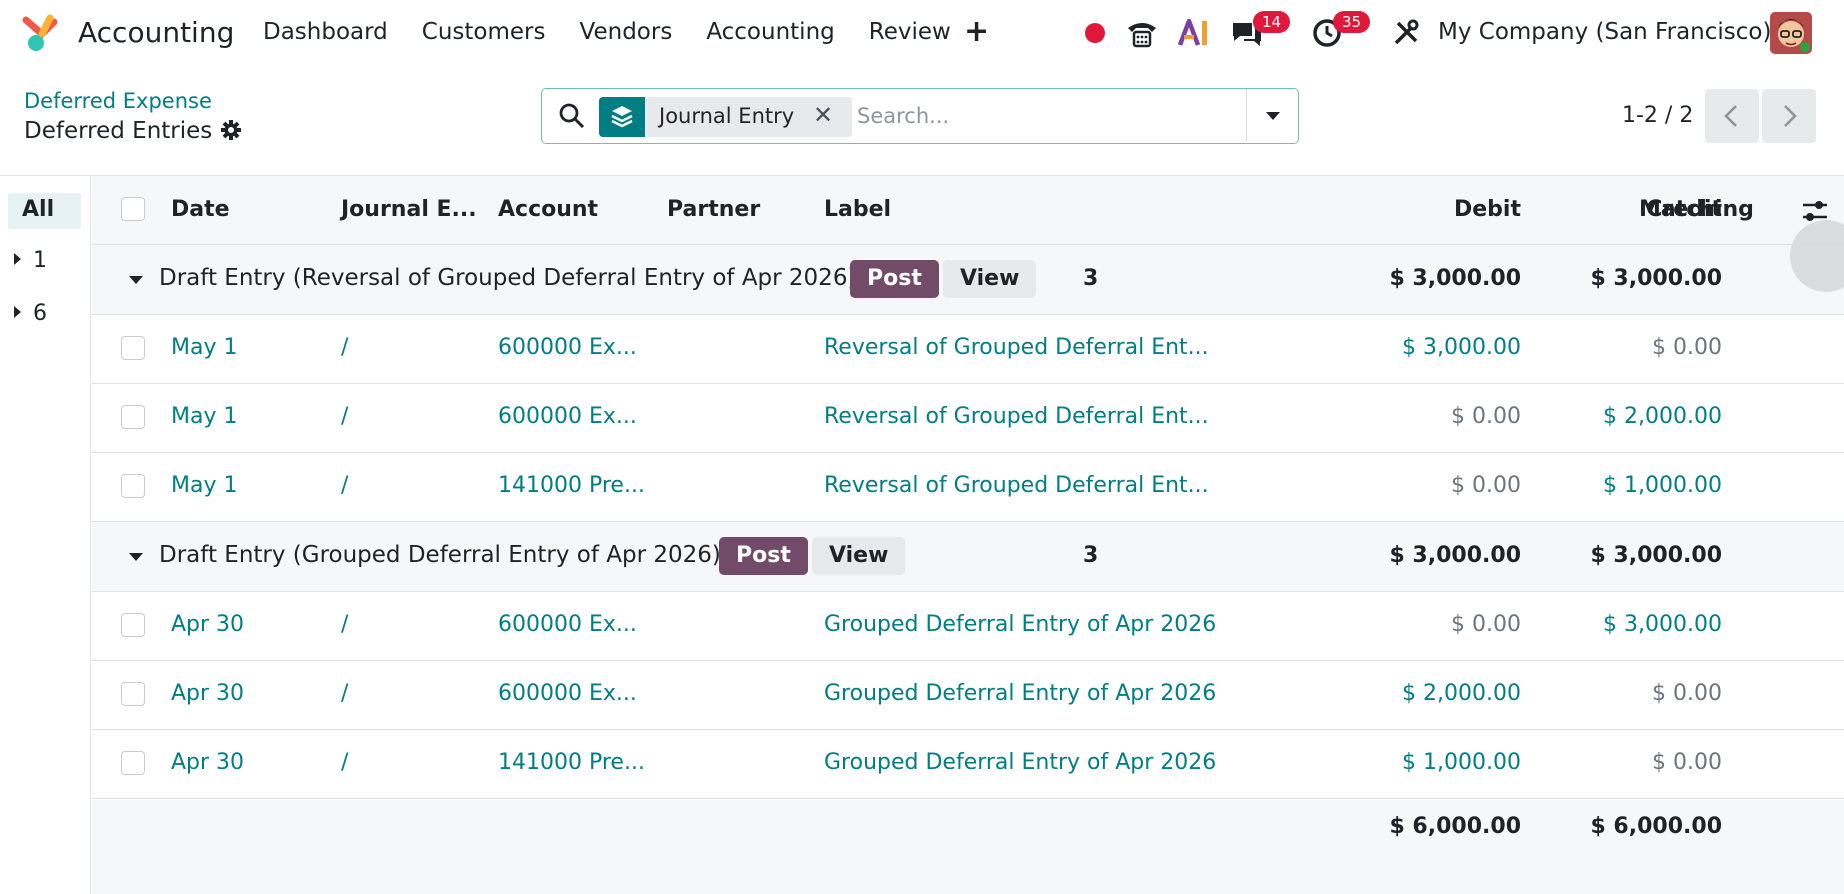  What do you see at coordinates (44, 211) in the screenshot?
I see `side-panel-all: All` at bounding box center [44, 211].